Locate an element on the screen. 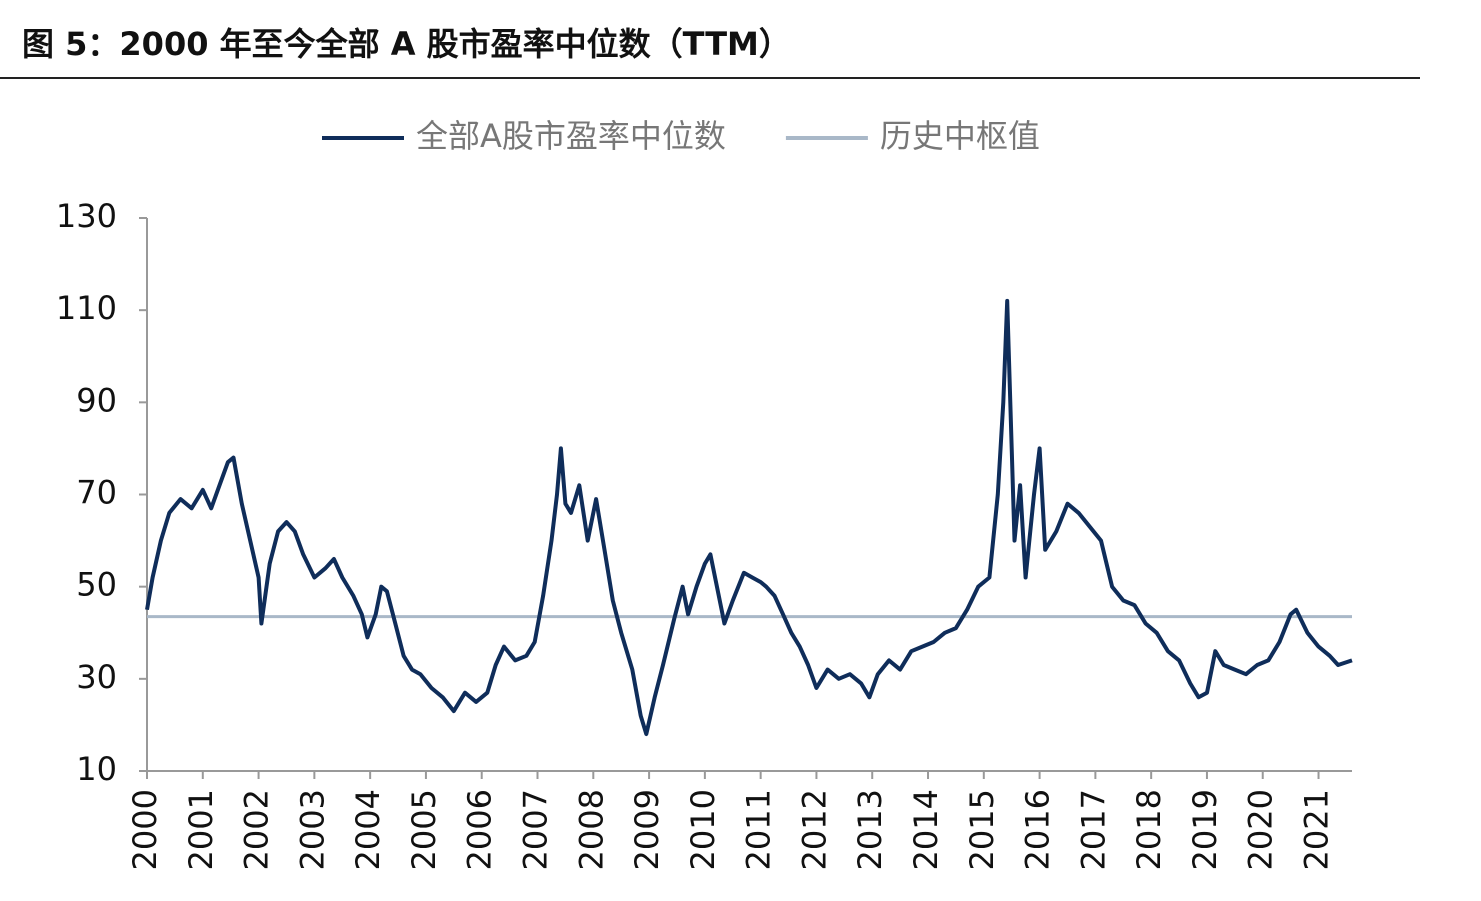  y-tick-label: 130 is located at coordinates (86, 216).